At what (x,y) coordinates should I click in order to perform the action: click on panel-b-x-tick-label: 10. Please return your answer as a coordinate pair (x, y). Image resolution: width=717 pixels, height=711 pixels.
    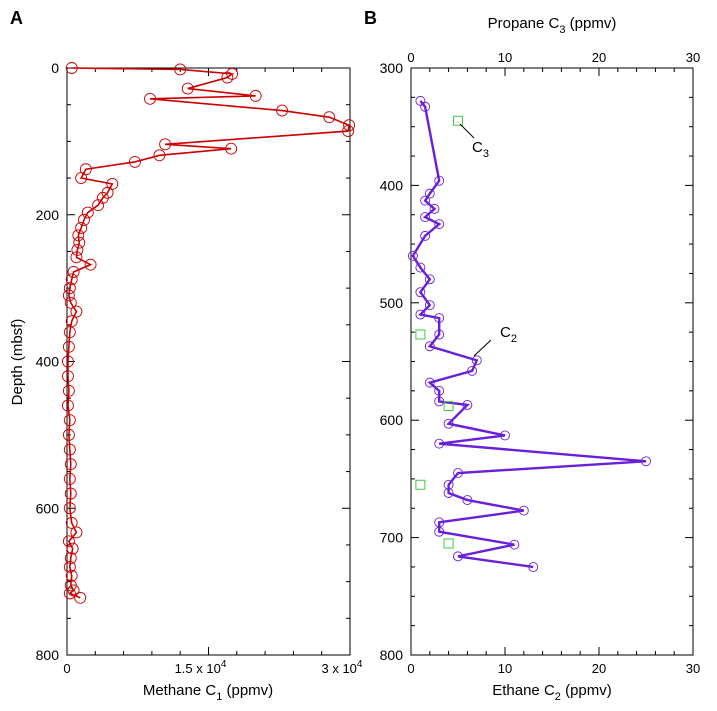
    Looking at the image, I should click on (505, 668).